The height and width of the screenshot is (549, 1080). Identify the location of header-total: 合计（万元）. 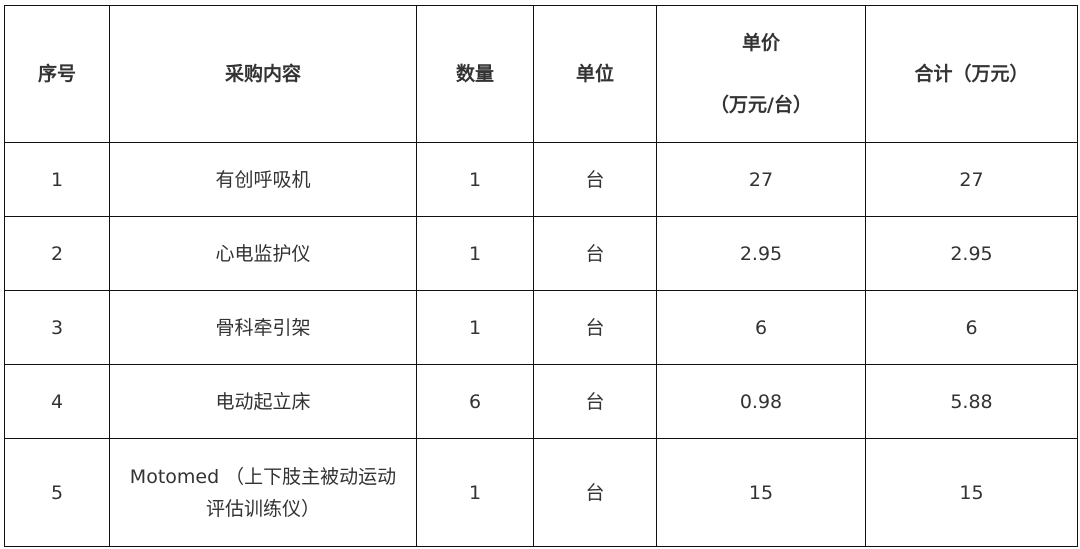
(971, 74).